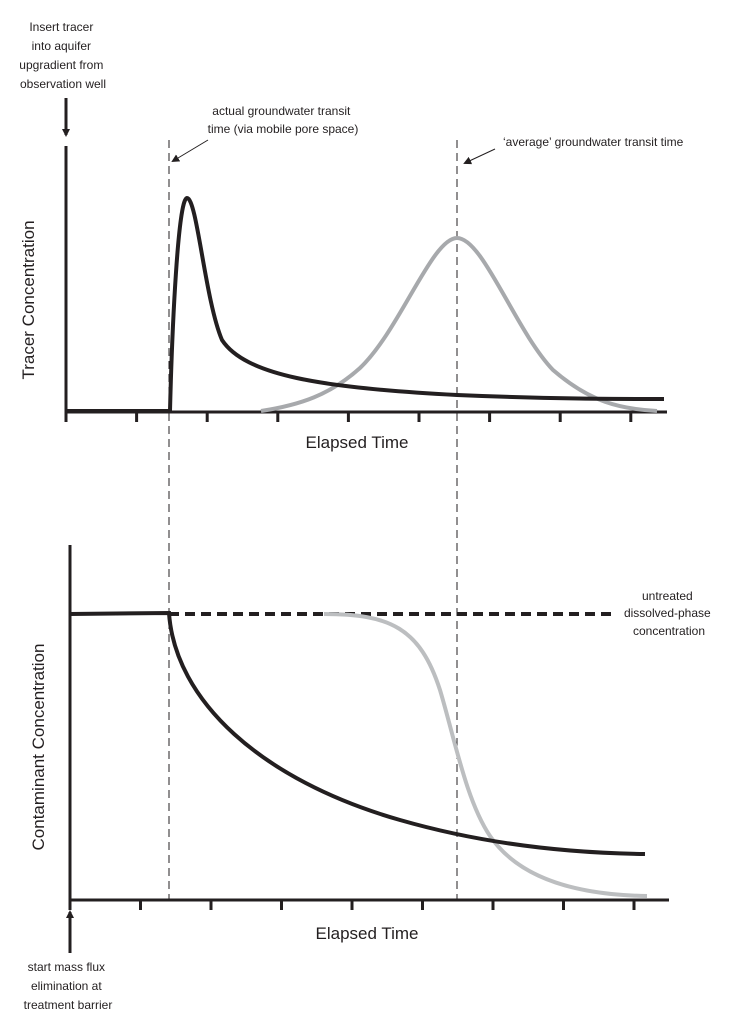 The image size is (750, 1025). I want to click on untreated-note: untreated dissolved-phase concentration, so click(669, 613).